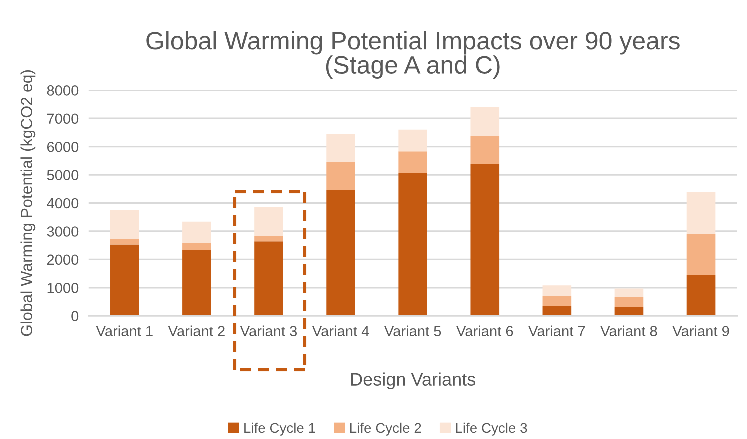 This screenshot has height=439, width=747. I want to click on y-tick-label: 8000, so click(63, 91).